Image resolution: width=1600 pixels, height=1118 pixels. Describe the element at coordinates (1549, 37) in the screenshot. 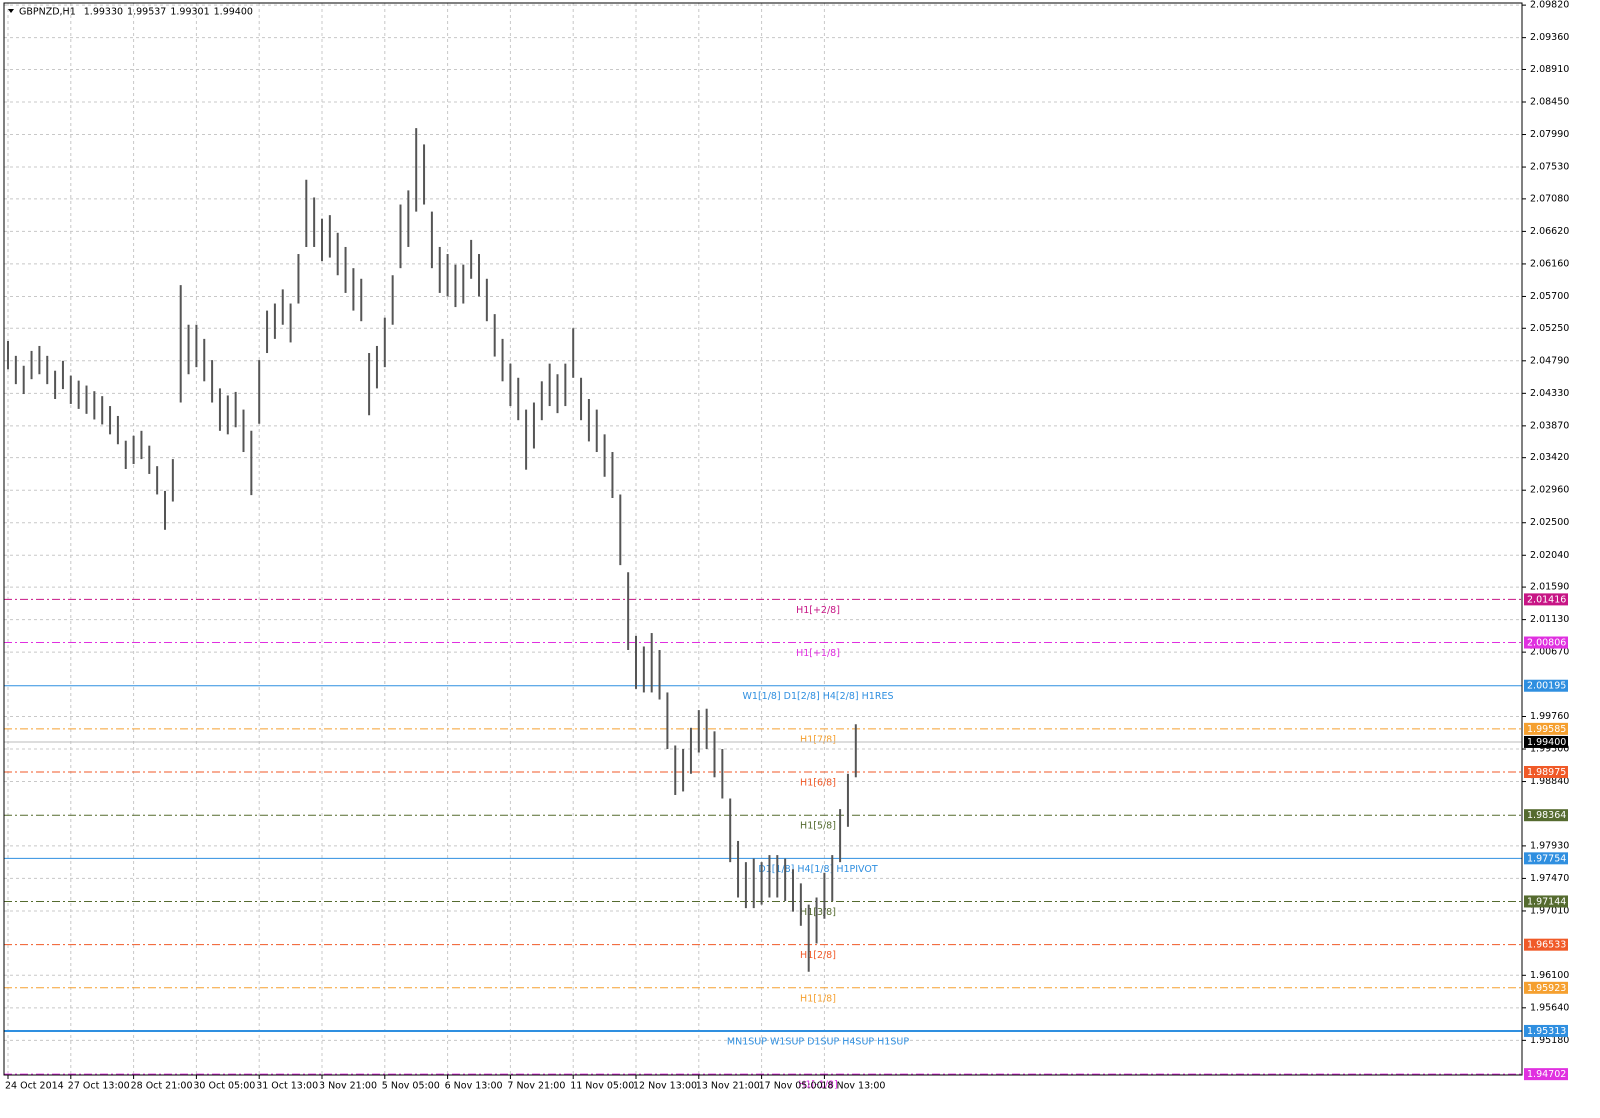

I see `y-tick-label: 2.09360` at that location.